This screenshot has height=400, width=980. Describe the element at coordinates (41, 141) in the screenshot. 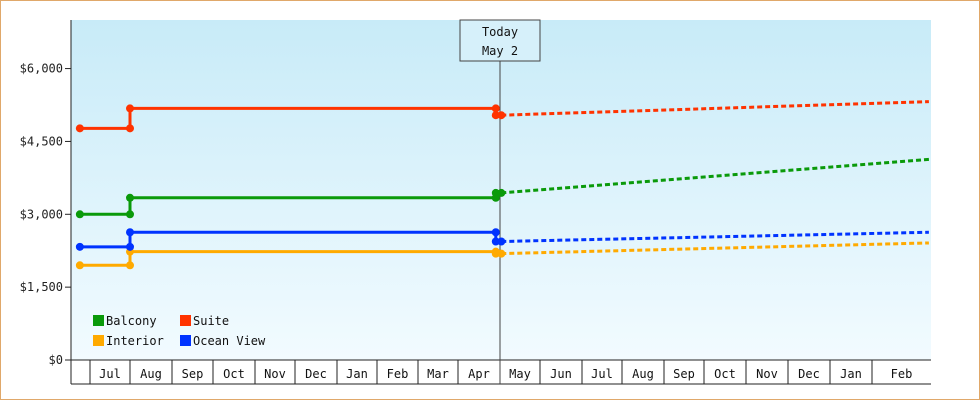

I see `y-tick-label: $4,500` at that location.